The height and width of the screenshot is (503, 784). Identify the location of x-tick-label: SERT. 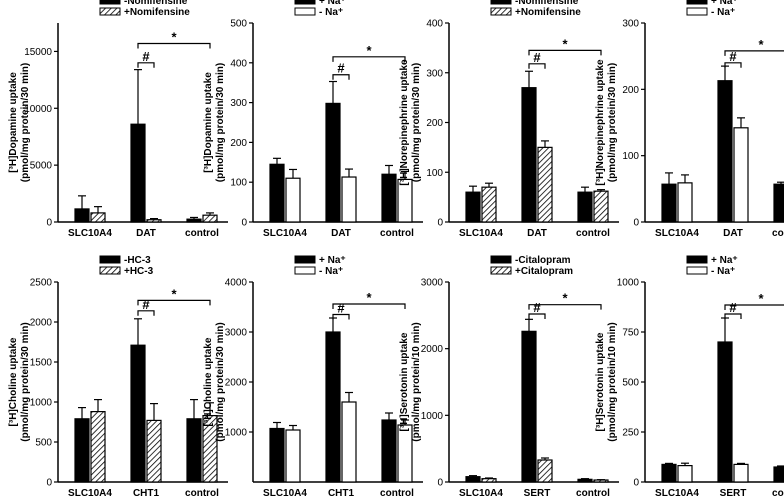
(733, 493).